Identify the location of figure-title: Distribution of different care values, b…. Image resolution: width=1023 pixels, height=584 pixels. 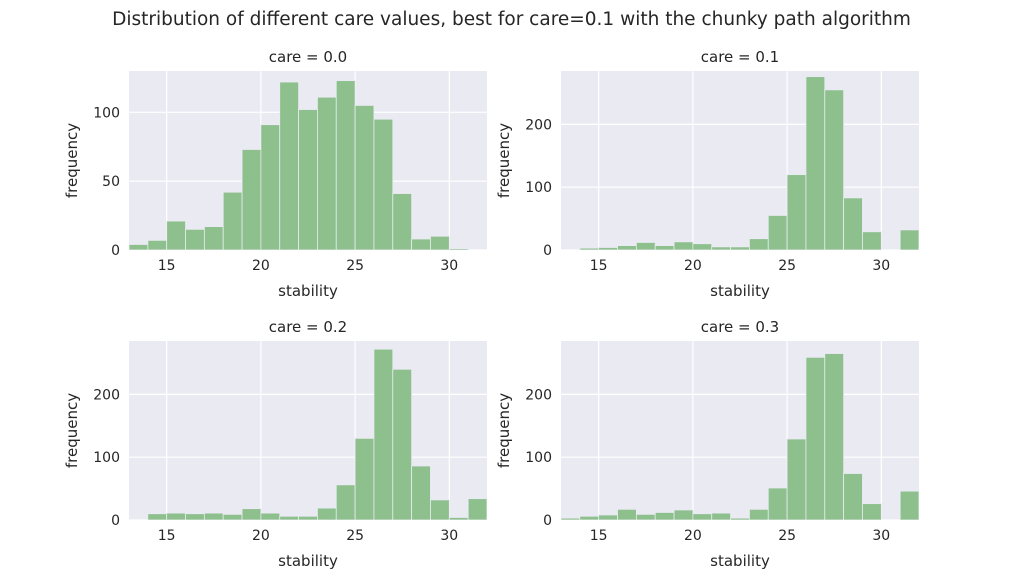
(511, 19).